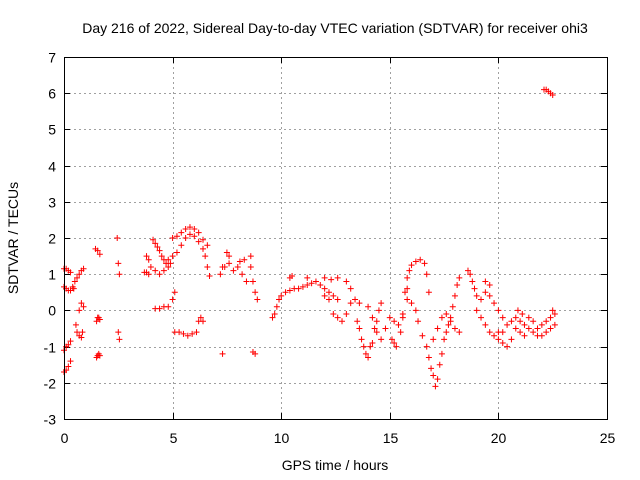 Image resolution: width=640 pixels, height=480 pixels. I want to click on y-tick-label: -3, so click(50, 420).